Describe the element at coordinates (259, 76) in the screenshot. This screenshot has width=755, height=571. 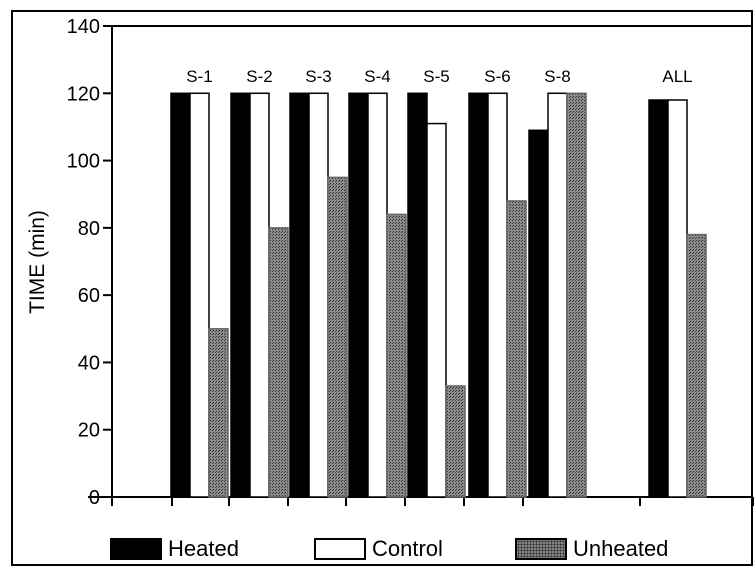
I see `category-label: S-2` at that location.